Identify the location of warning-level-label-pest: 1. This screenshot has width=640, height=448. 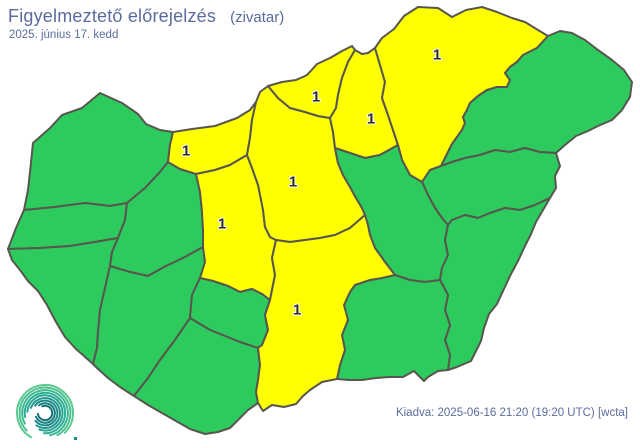
(293, 182).